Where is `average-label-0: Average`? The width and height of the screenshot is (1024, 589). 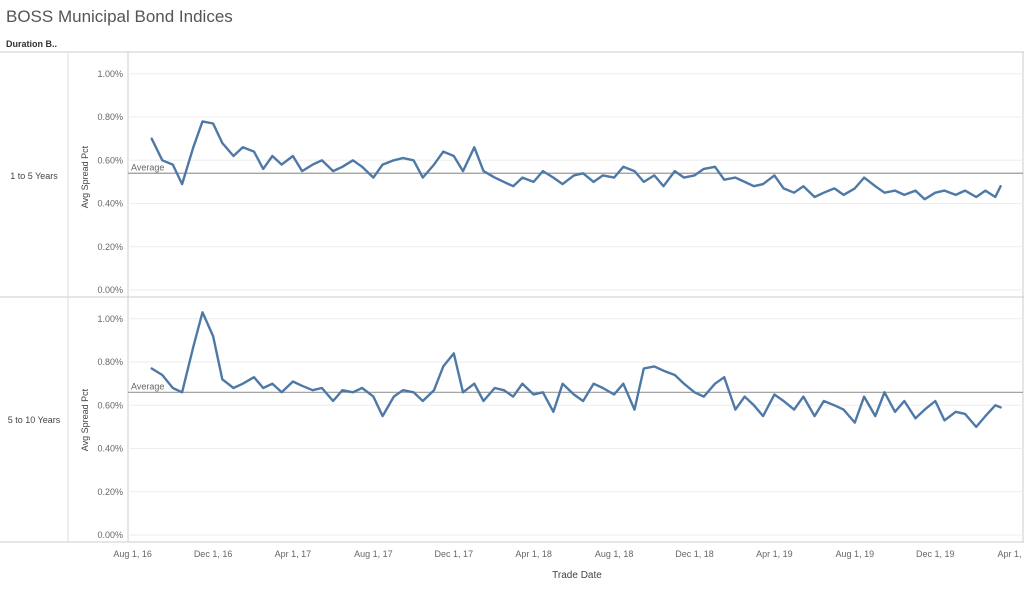 average-label-0: Average is located at coordinates (147, 167).